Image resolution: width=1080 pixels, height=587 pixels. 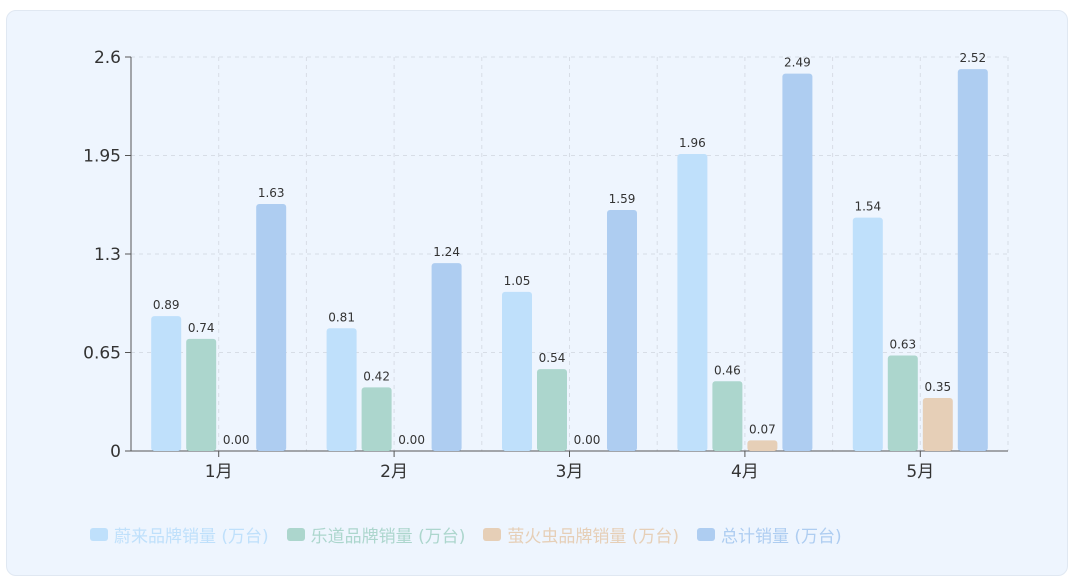 What do you see at coordinates (166, 305) in the screenshot?
I see `data-label: 0.89` at bounding box center [166, 305].